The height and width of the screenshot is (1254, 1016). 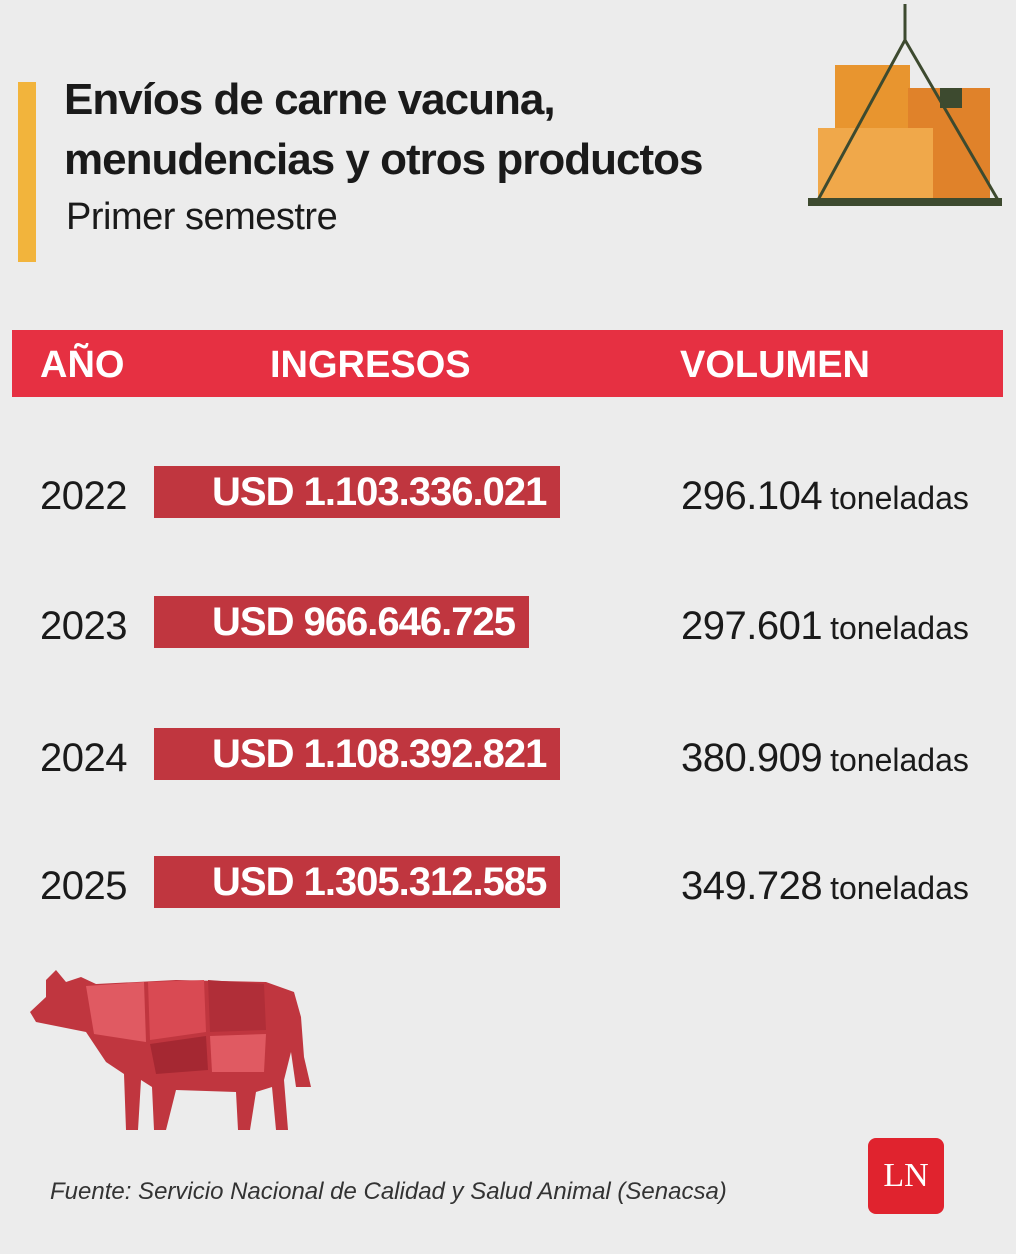 I want to click on table-row: 2024 USD 1.108.392.821 380.909 toneladas, so click(x=508, y=758).